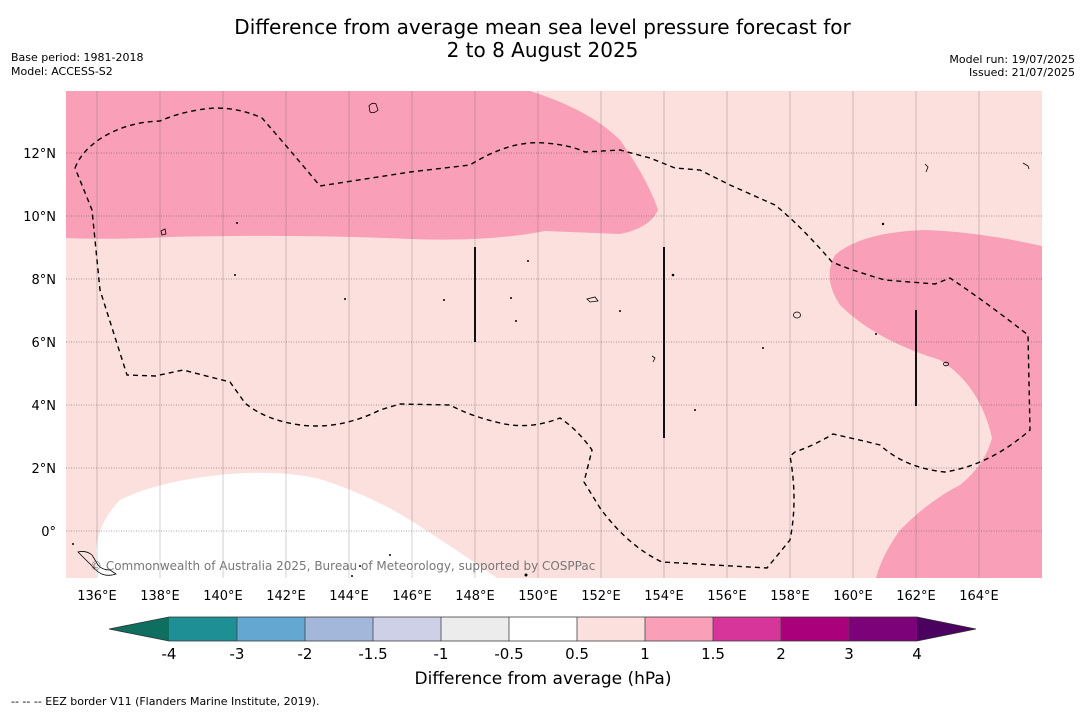  I want to click on colorbar-outline, so click(542, 629).